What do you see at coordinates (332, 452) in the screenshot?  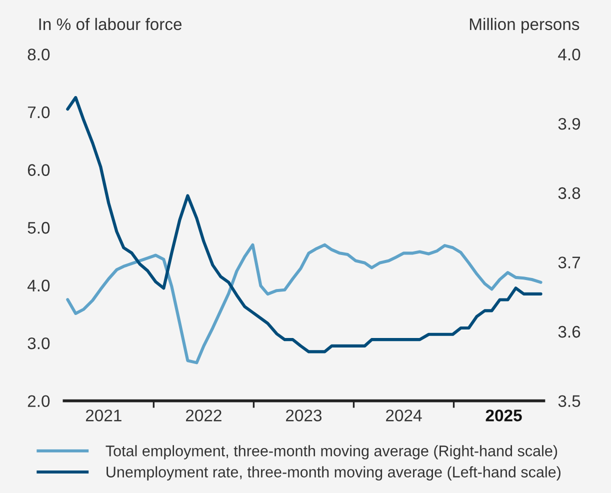 I see `legend-label: Total employment, three-month moving average (Right-hand scale)` at bounding box center [332, 452].